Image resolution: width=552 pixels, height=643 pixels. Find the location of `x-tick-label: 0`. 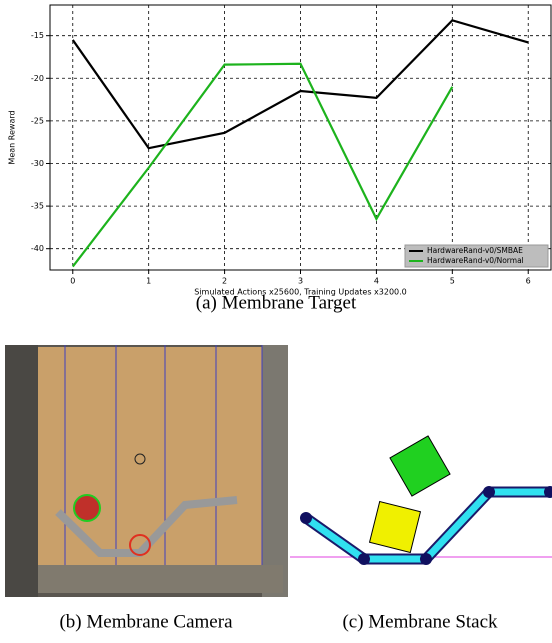

x-tick-label: 0 is located at coordinates (72, 281).